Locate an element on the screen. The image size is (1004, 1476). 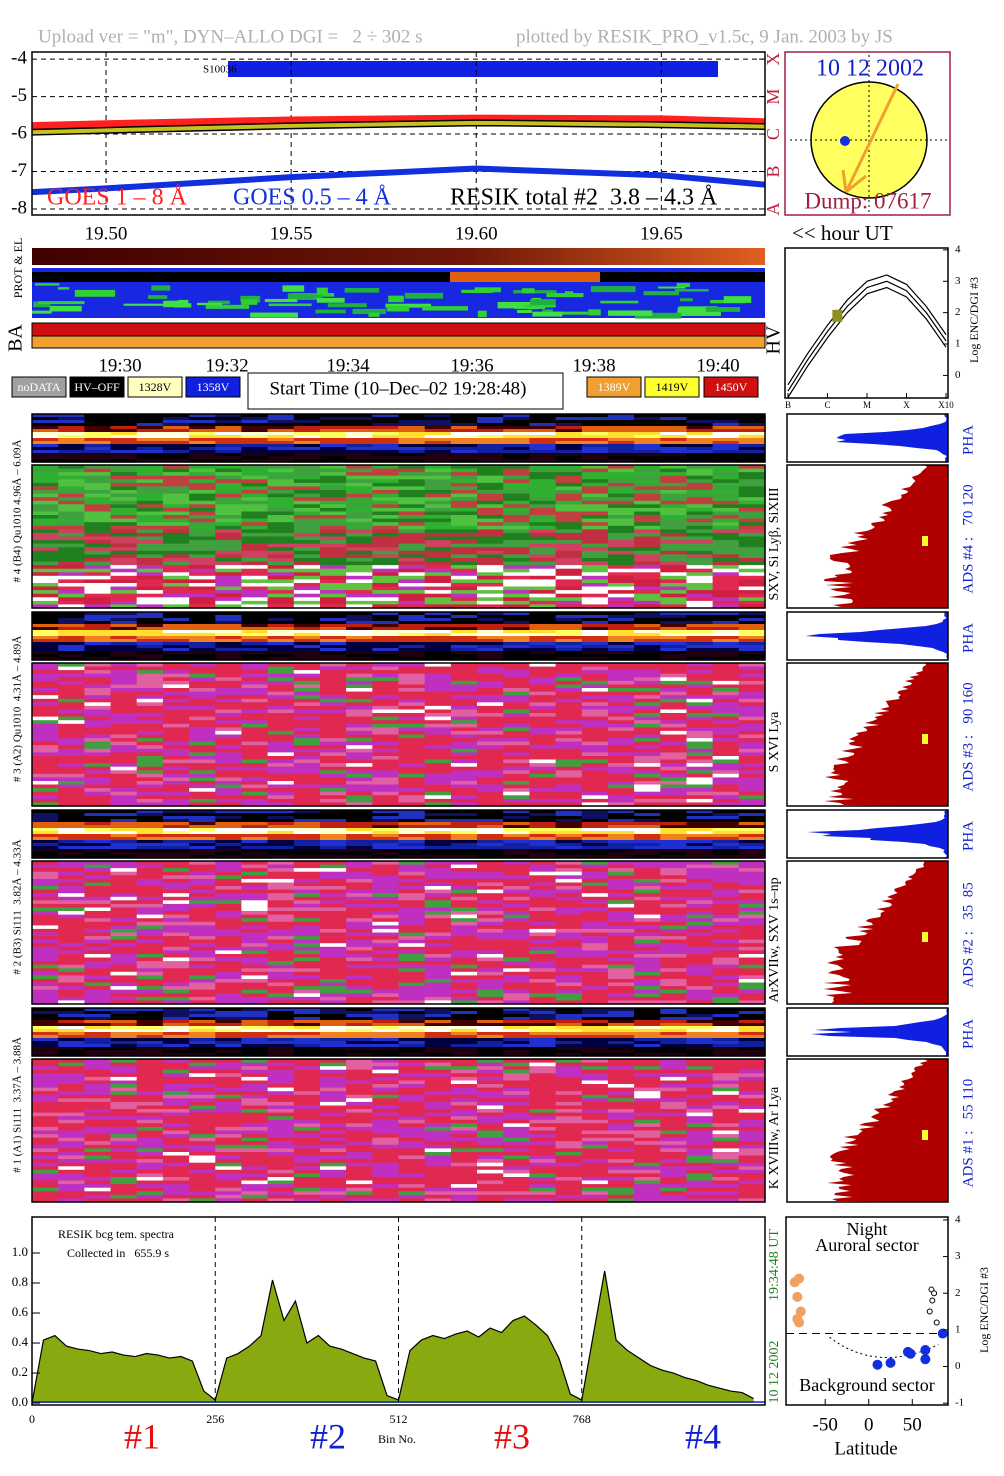
x-tick-label: C is located at coordinates (827, 405).